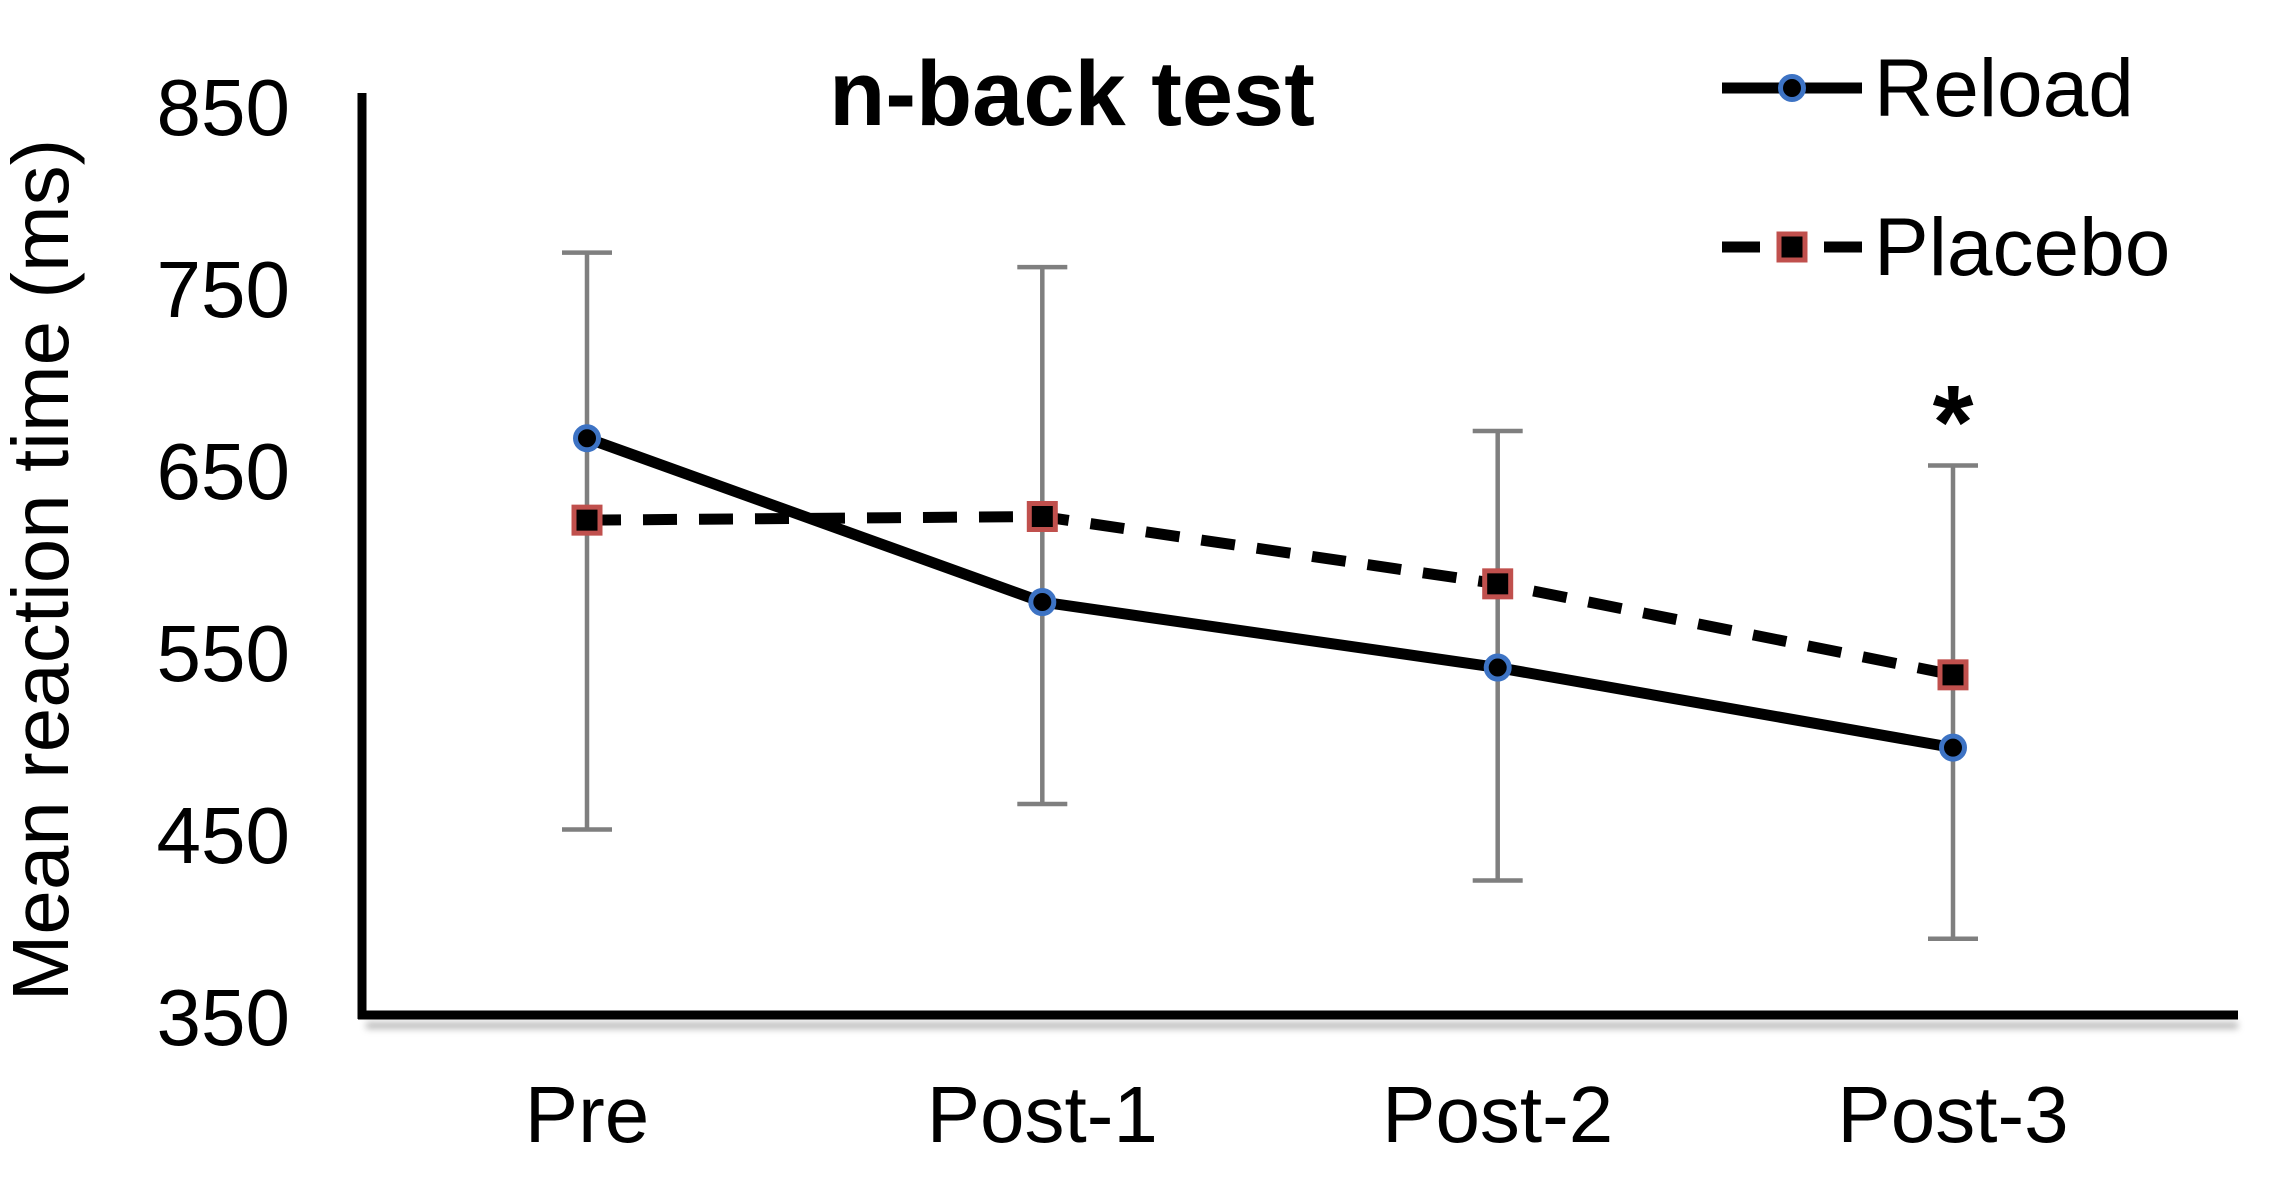 Image resolution: width=2274 pixels, height=1183 pixels. I want to click on placebo-line, so click(1270, 595).